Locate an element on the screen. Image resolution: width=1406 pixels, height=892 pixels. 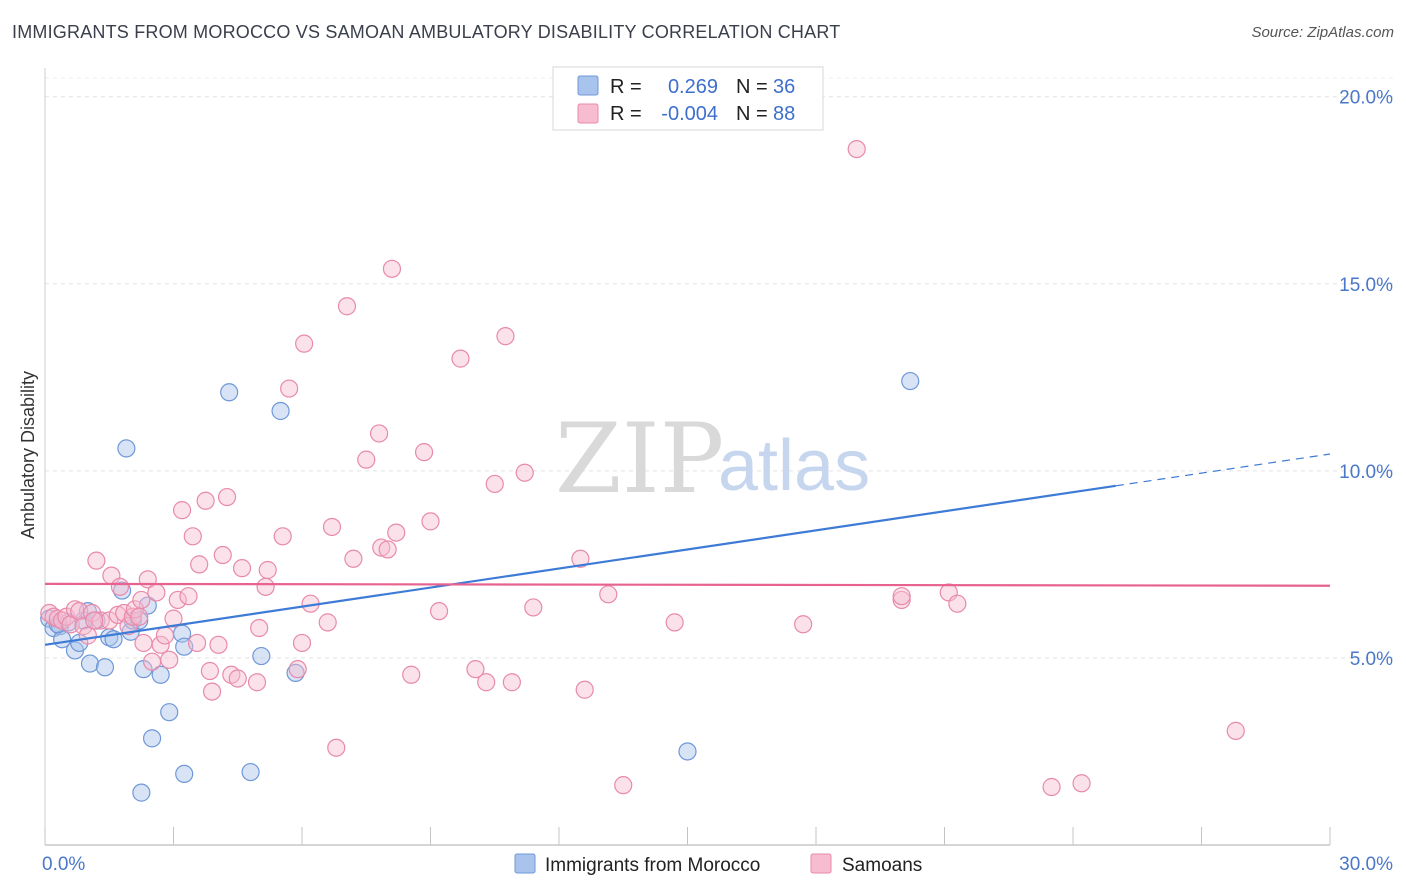
y-axis-label: Ambulatory Disability is located at coordinates (28, 455).